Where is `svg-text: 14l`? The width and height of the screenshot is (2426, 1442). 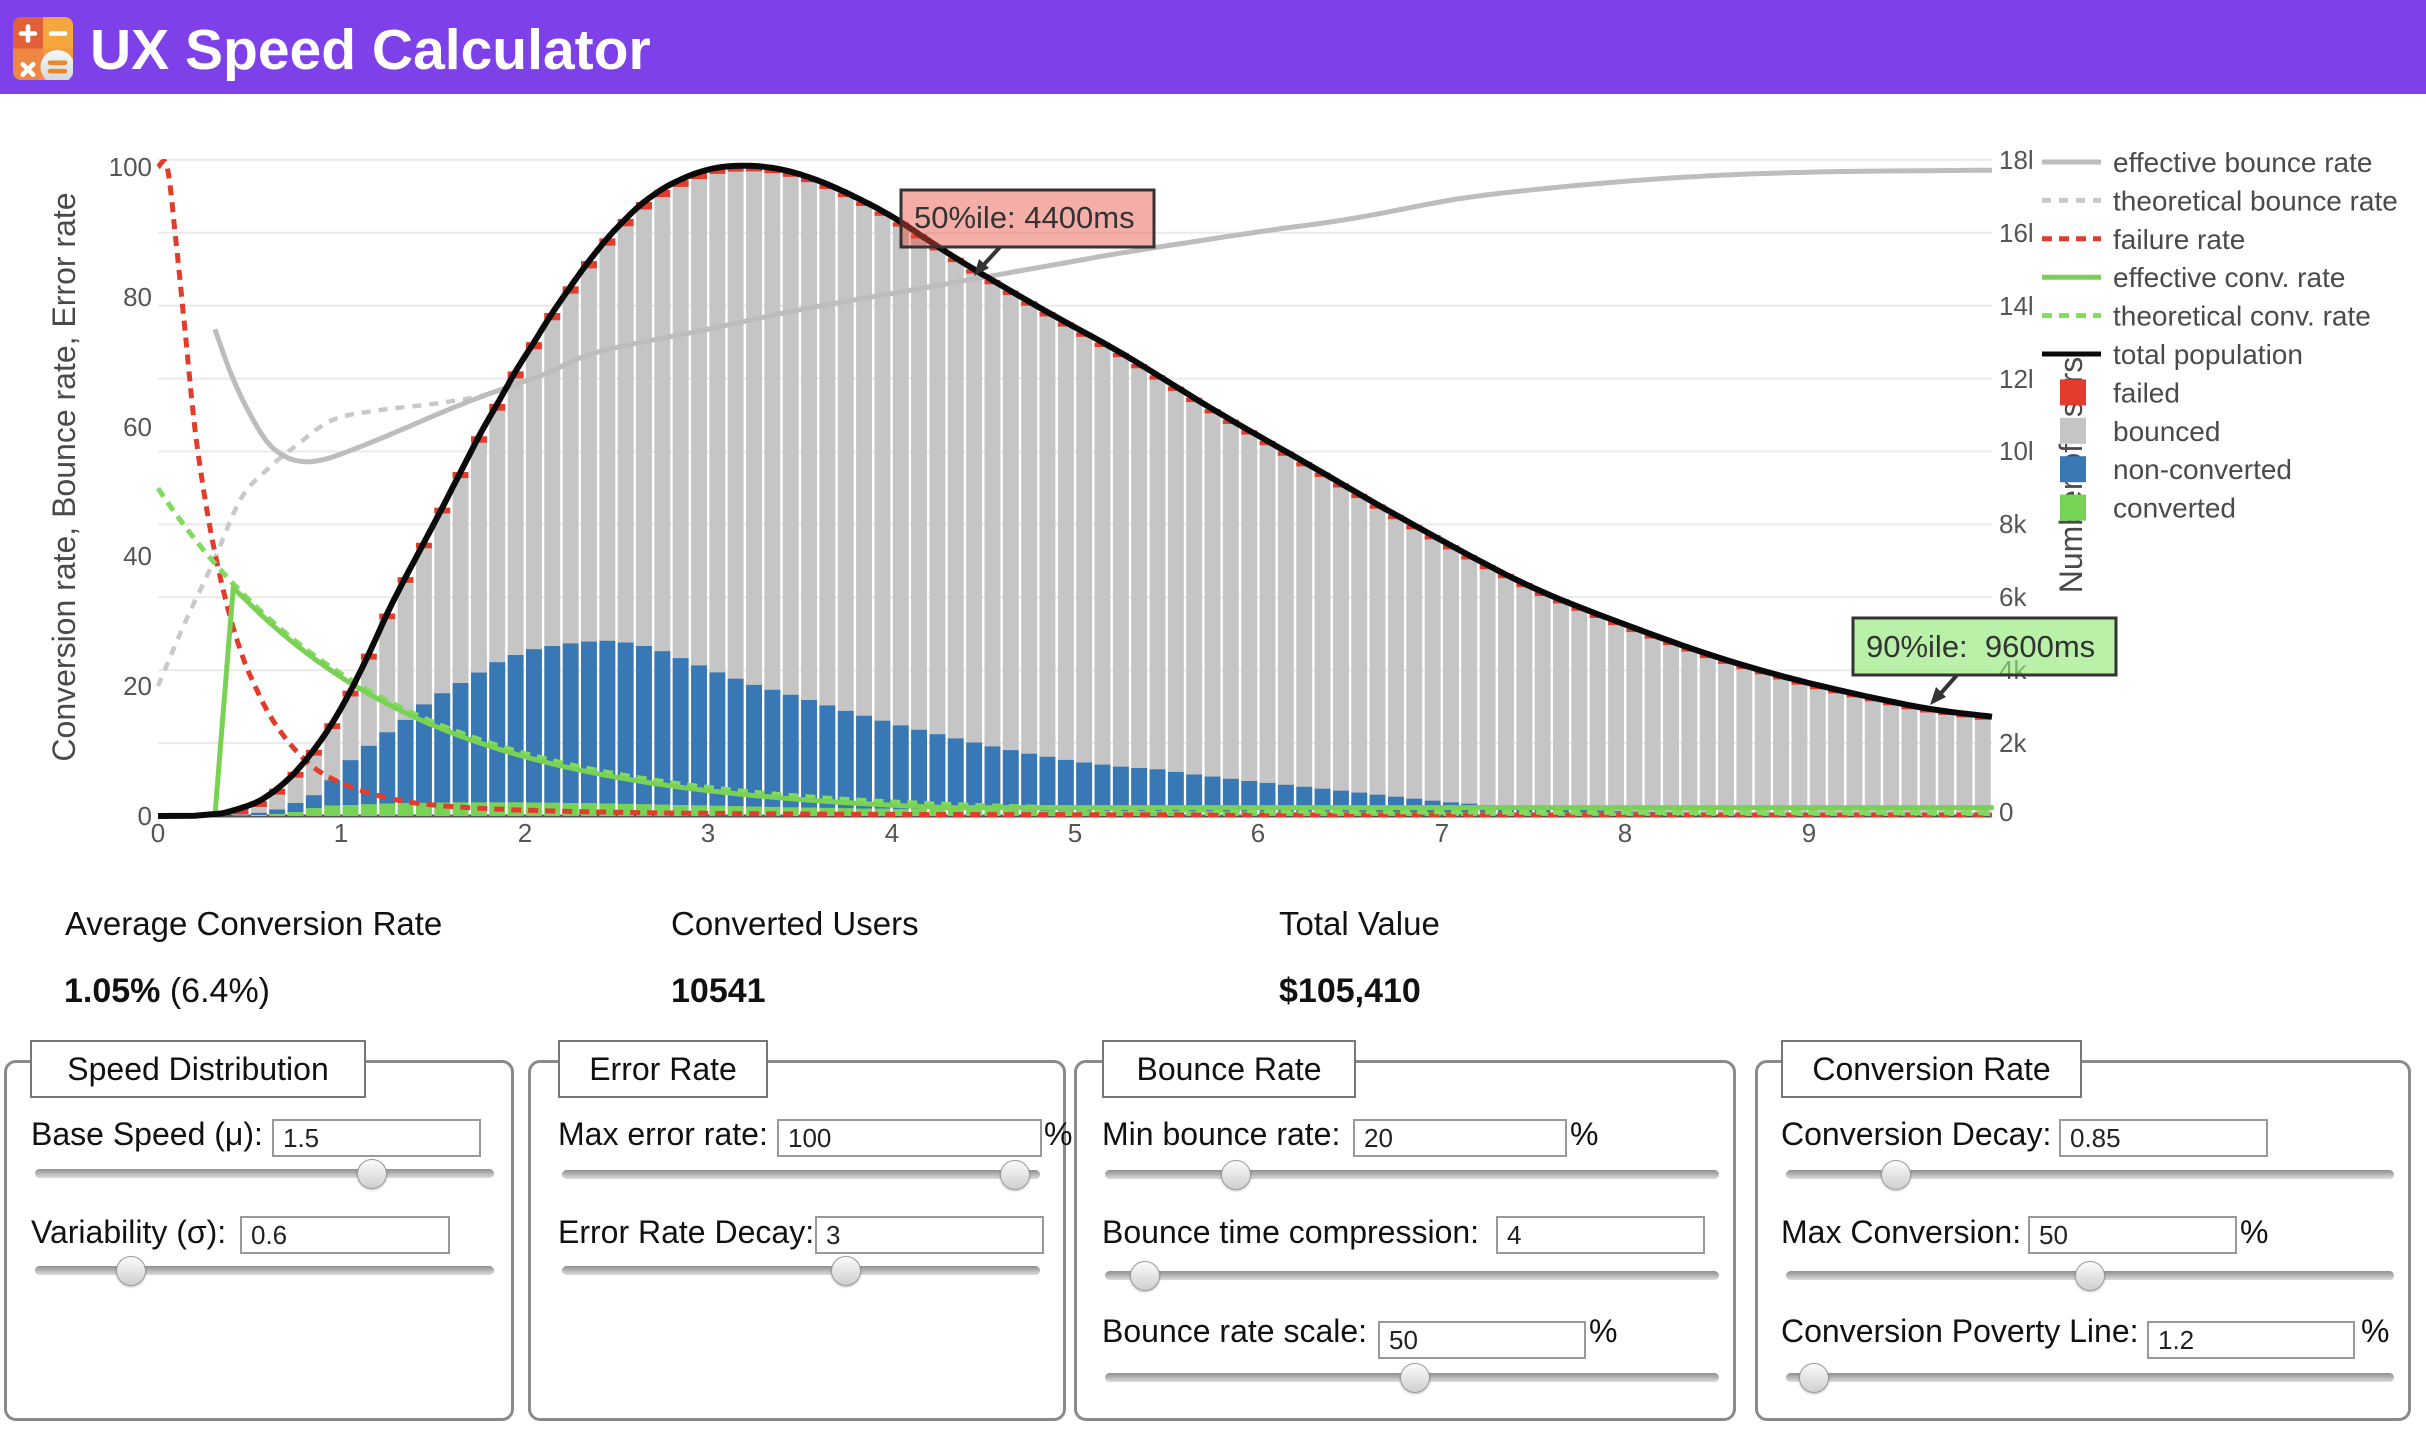
svg-text: 14l is located at coordinates (2016, 306).